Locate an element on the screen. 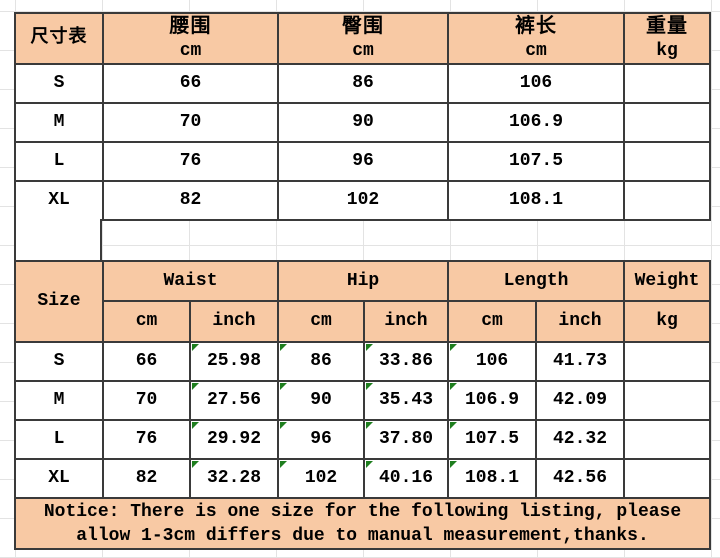  cn-corner-cell: 尺寸表 is located at coordinates (59, 38).